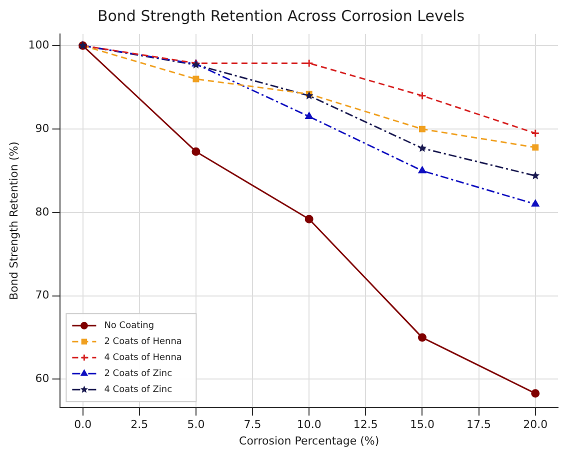  What do you see at coordinates (42, 211) in the screenshot?
I see `y-tick-label: 80` at bounding box center [42, 211].